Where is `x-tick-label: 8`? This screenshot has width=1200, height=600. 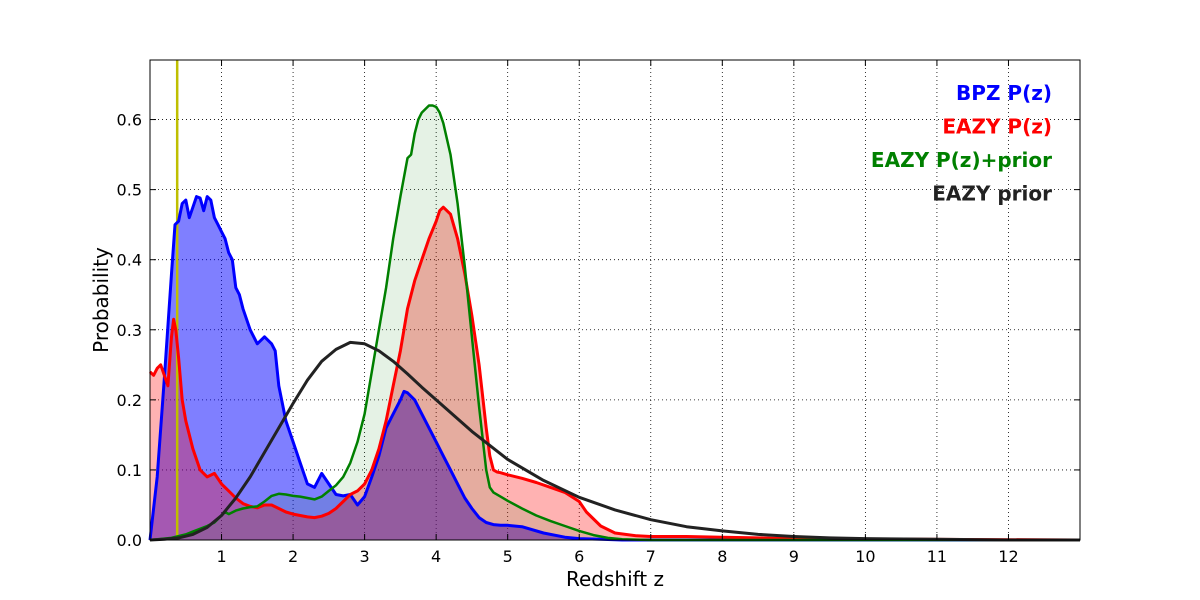 x-tick-label: 8 is located at coordinates (722, 556).